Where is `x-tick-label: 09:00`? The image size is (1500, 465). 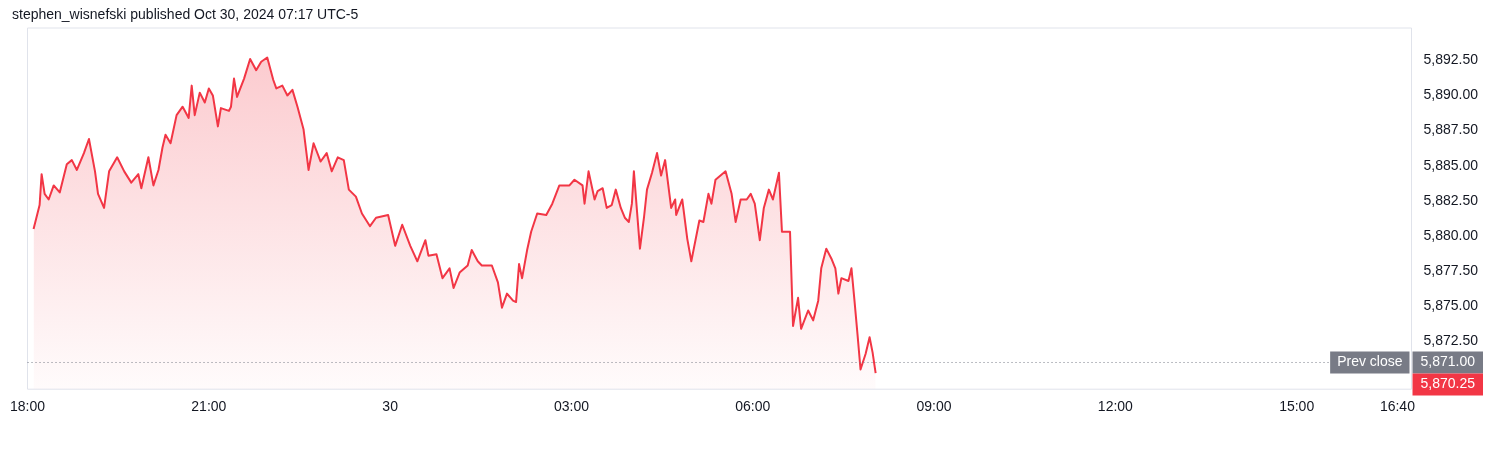 x-tick-label: 09:00 is located at coordinates (934, 406).